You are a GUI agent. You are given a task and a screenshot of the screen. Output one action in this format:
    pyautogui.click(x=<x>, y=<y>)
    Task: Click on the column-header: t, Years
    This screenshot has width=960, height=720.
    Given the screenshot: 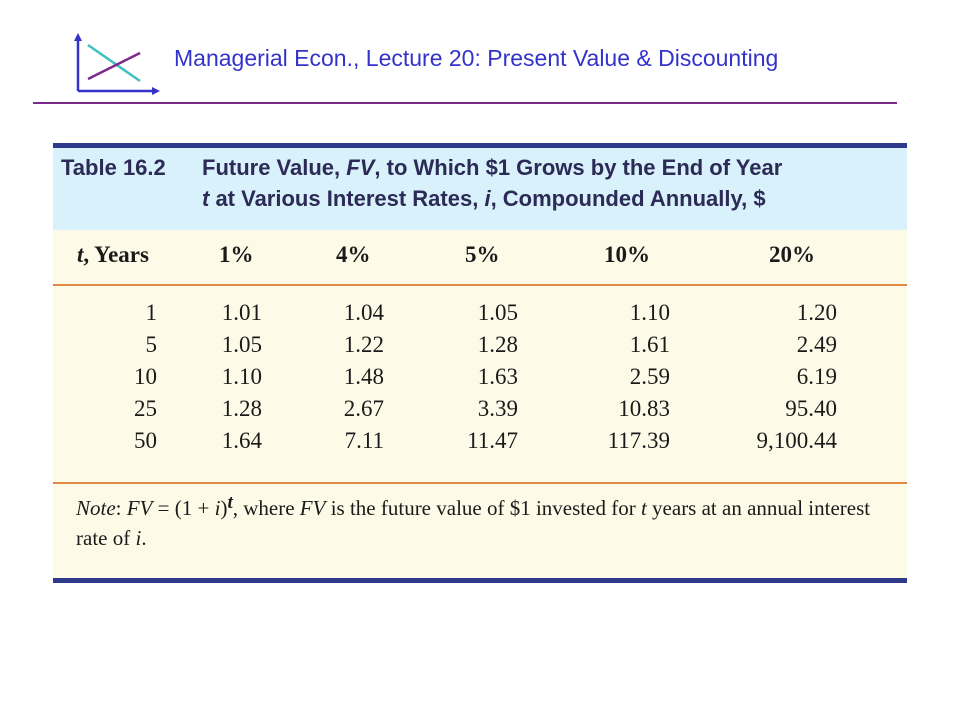 What is the action you would take?
    pyautogui.click(x=113, y=254)
    